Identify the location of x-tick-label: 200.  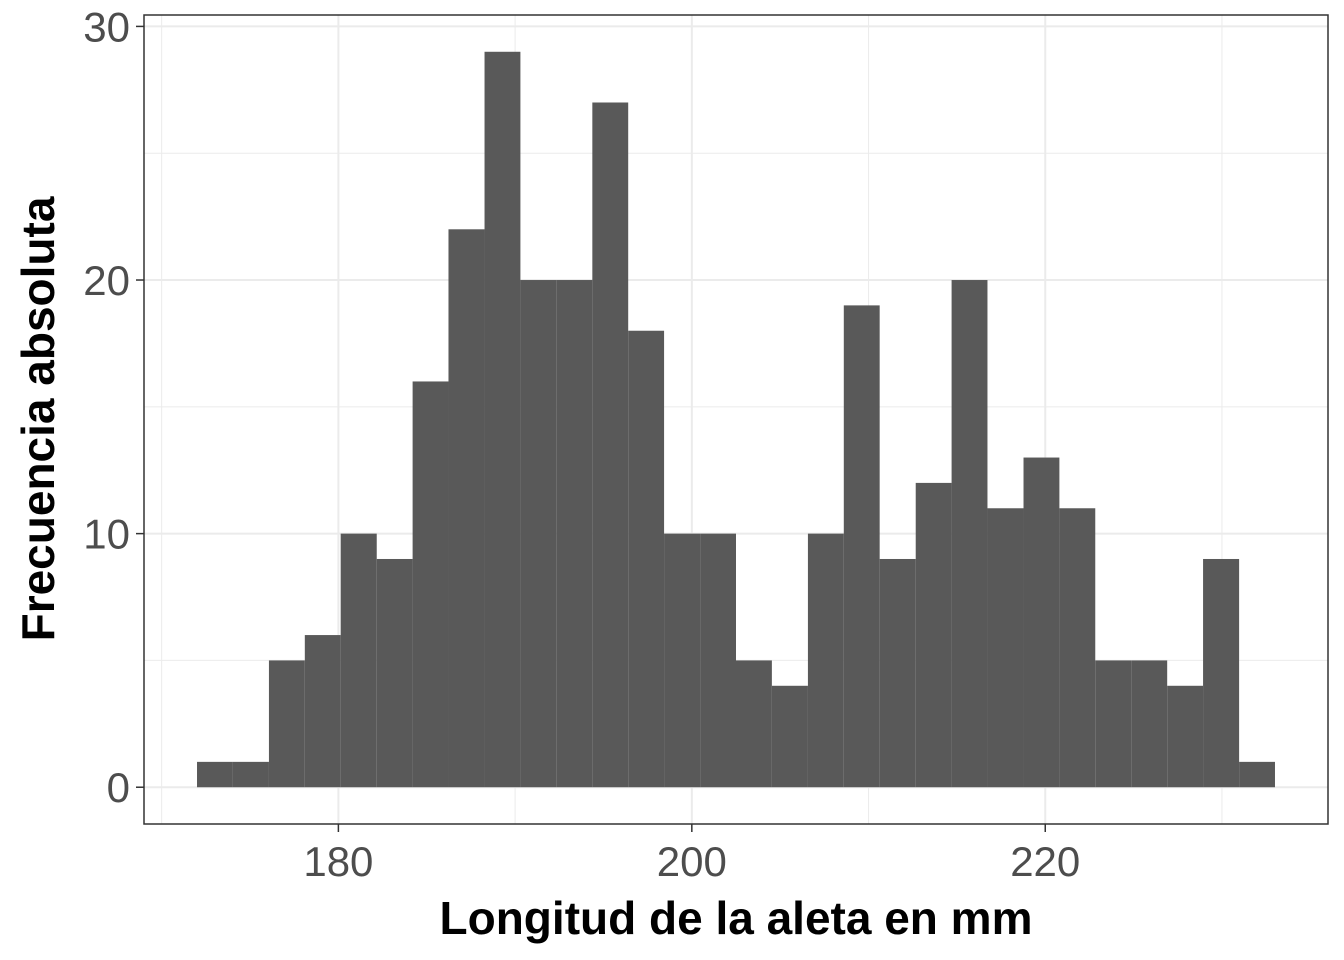
(692, 861).